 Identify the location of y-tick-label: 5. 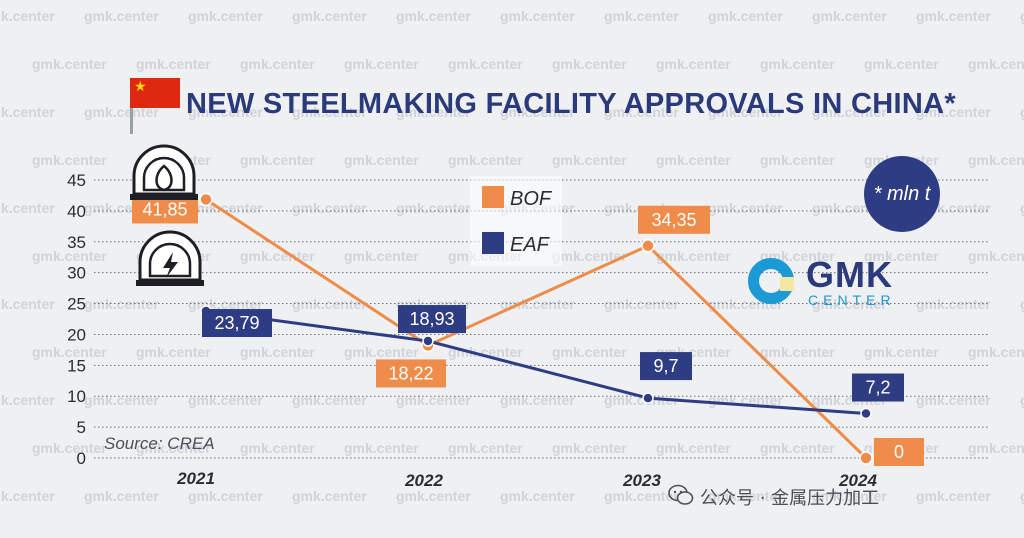
(81, 427).